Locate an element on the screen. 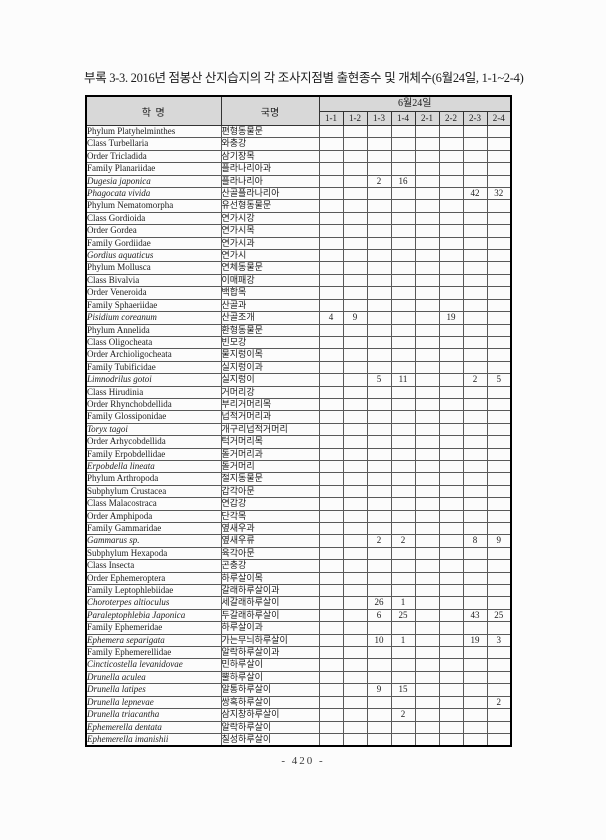 Image resolution: width=606 pixels, height=840 pixels. korean-name-cell: 연체동물문 is located at coordinates (270, 268).